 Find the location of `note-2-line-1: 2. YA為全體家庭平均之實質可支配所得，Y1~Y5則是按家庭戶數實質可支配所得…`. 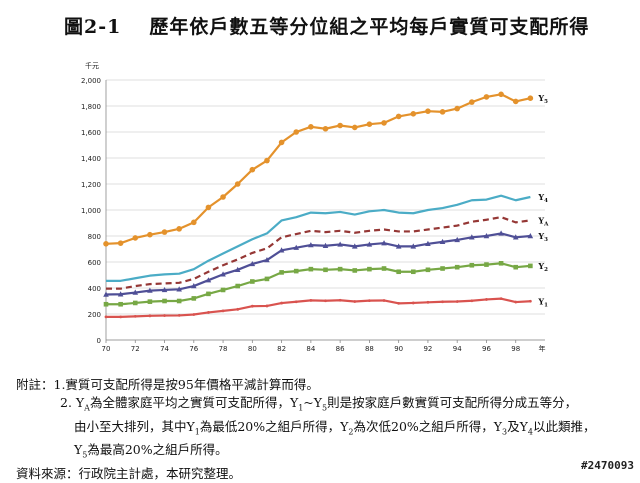

note-2-line-1: 2. YA為全體家庭平均之實質可支配所得，Y1~Y5則是按家庭戶數實質可支配所得… is located at coordinates (306, 406).